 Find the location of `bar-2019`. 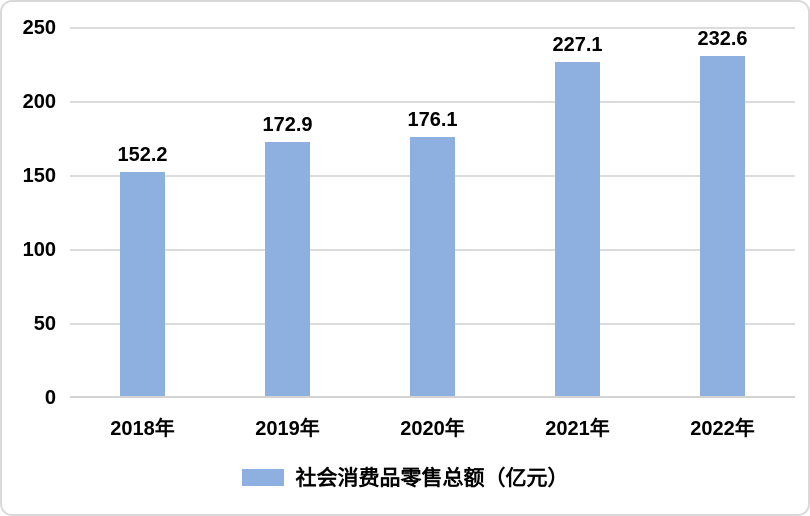

bar-2019 is located at coordinates (287, 268).